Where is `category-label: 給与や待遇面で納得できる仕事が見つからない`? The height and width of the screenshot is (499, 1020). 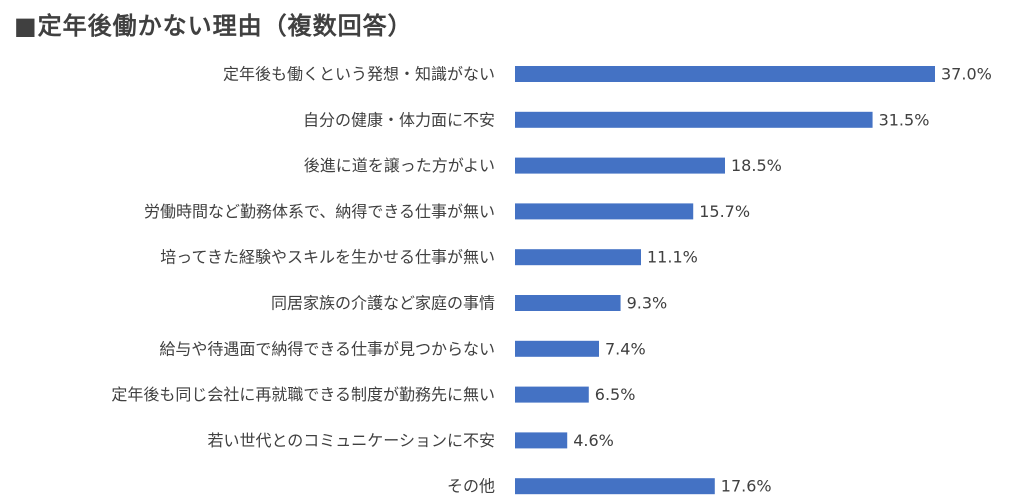
category-label: 給与や待遇面で納得できる仕事が見つからない is located at coordinates (327, 348).